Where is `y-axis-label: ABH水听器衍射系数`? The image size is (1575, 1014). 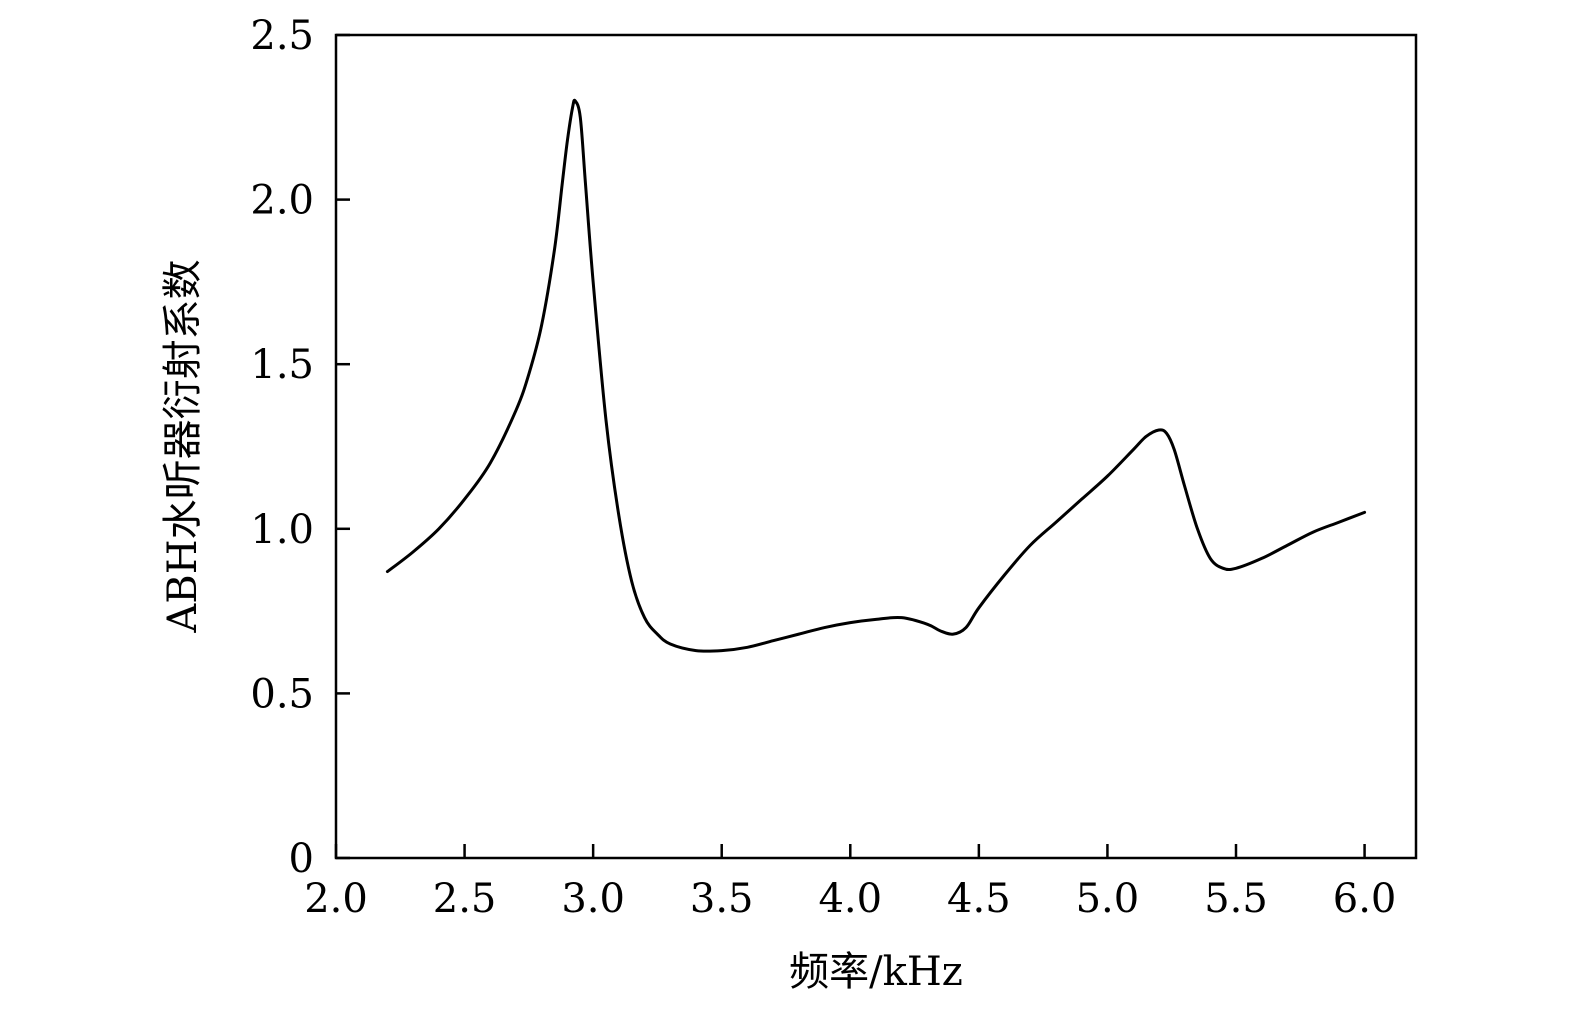 y-axis-label: ABH水听器衍射系数 is located at coordinates (183, 446).